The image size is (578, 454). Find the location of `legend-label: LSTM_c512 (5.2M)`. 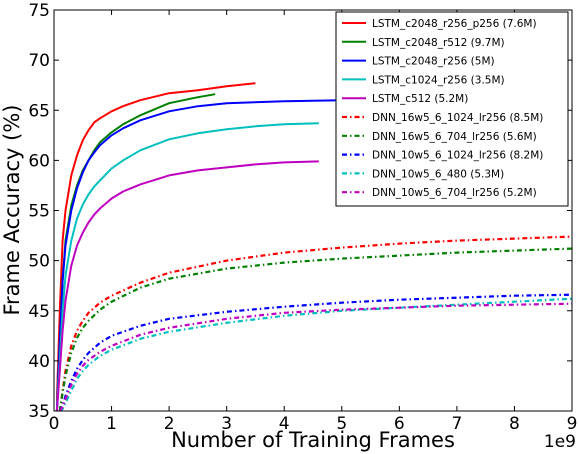

legend-label: LSTM_c512 (5.2M) is located at coordinates (420, 99).